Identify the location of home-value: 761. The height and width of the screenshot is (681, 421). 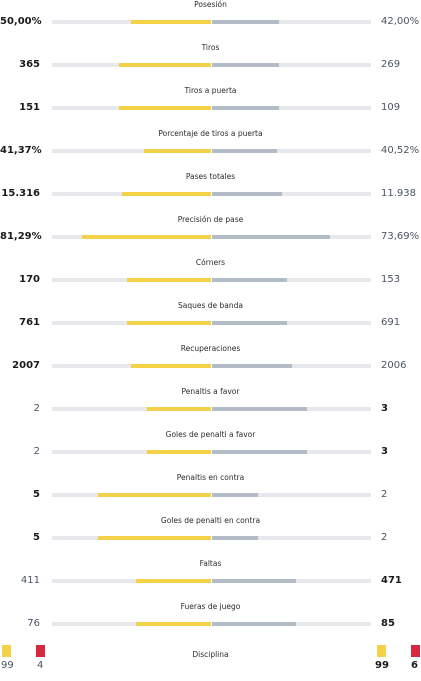
(29, 322).